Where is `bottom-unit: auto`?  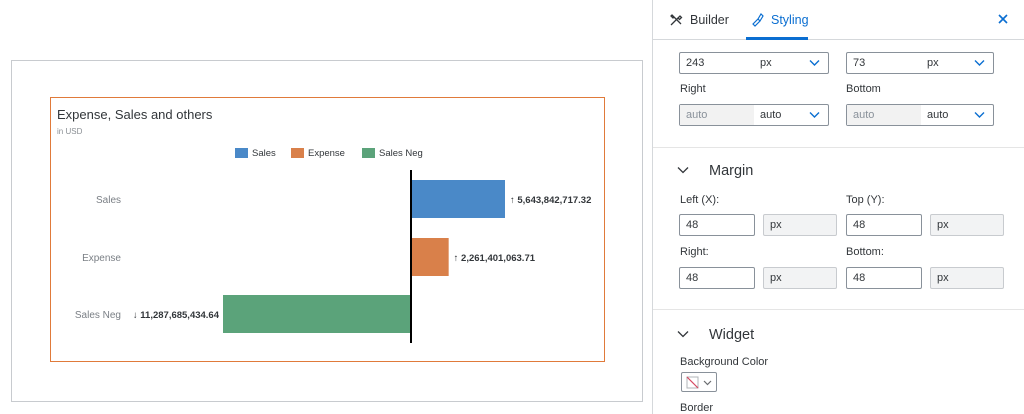 bottom-unit: auto is located at coordinates (938, 115).